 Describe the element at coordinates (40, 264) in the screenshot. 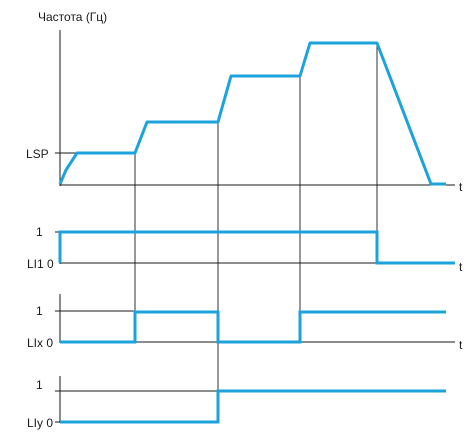

I see `li1-low-label: LI1 0` at that location.